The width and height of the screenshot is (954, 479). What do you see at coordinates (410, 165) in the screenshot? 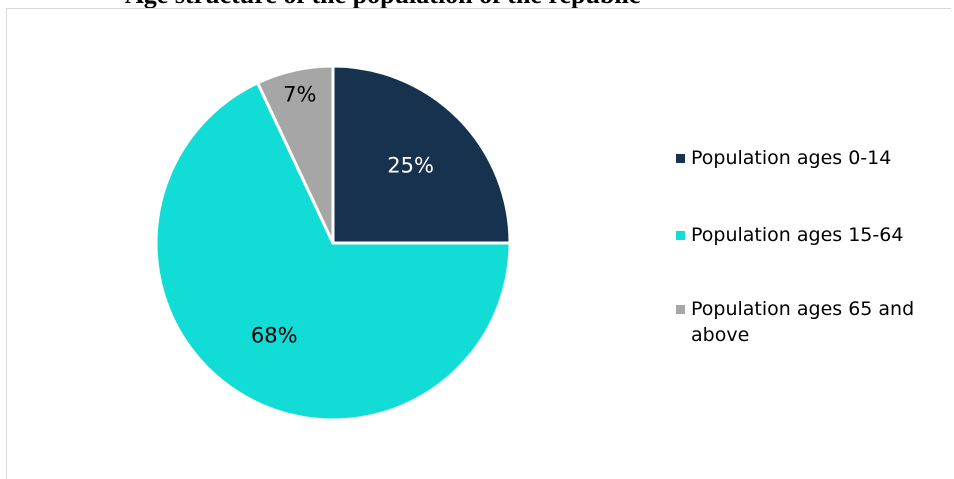
I see `slice-label-0: 25%` at bounding box center [410, 165].